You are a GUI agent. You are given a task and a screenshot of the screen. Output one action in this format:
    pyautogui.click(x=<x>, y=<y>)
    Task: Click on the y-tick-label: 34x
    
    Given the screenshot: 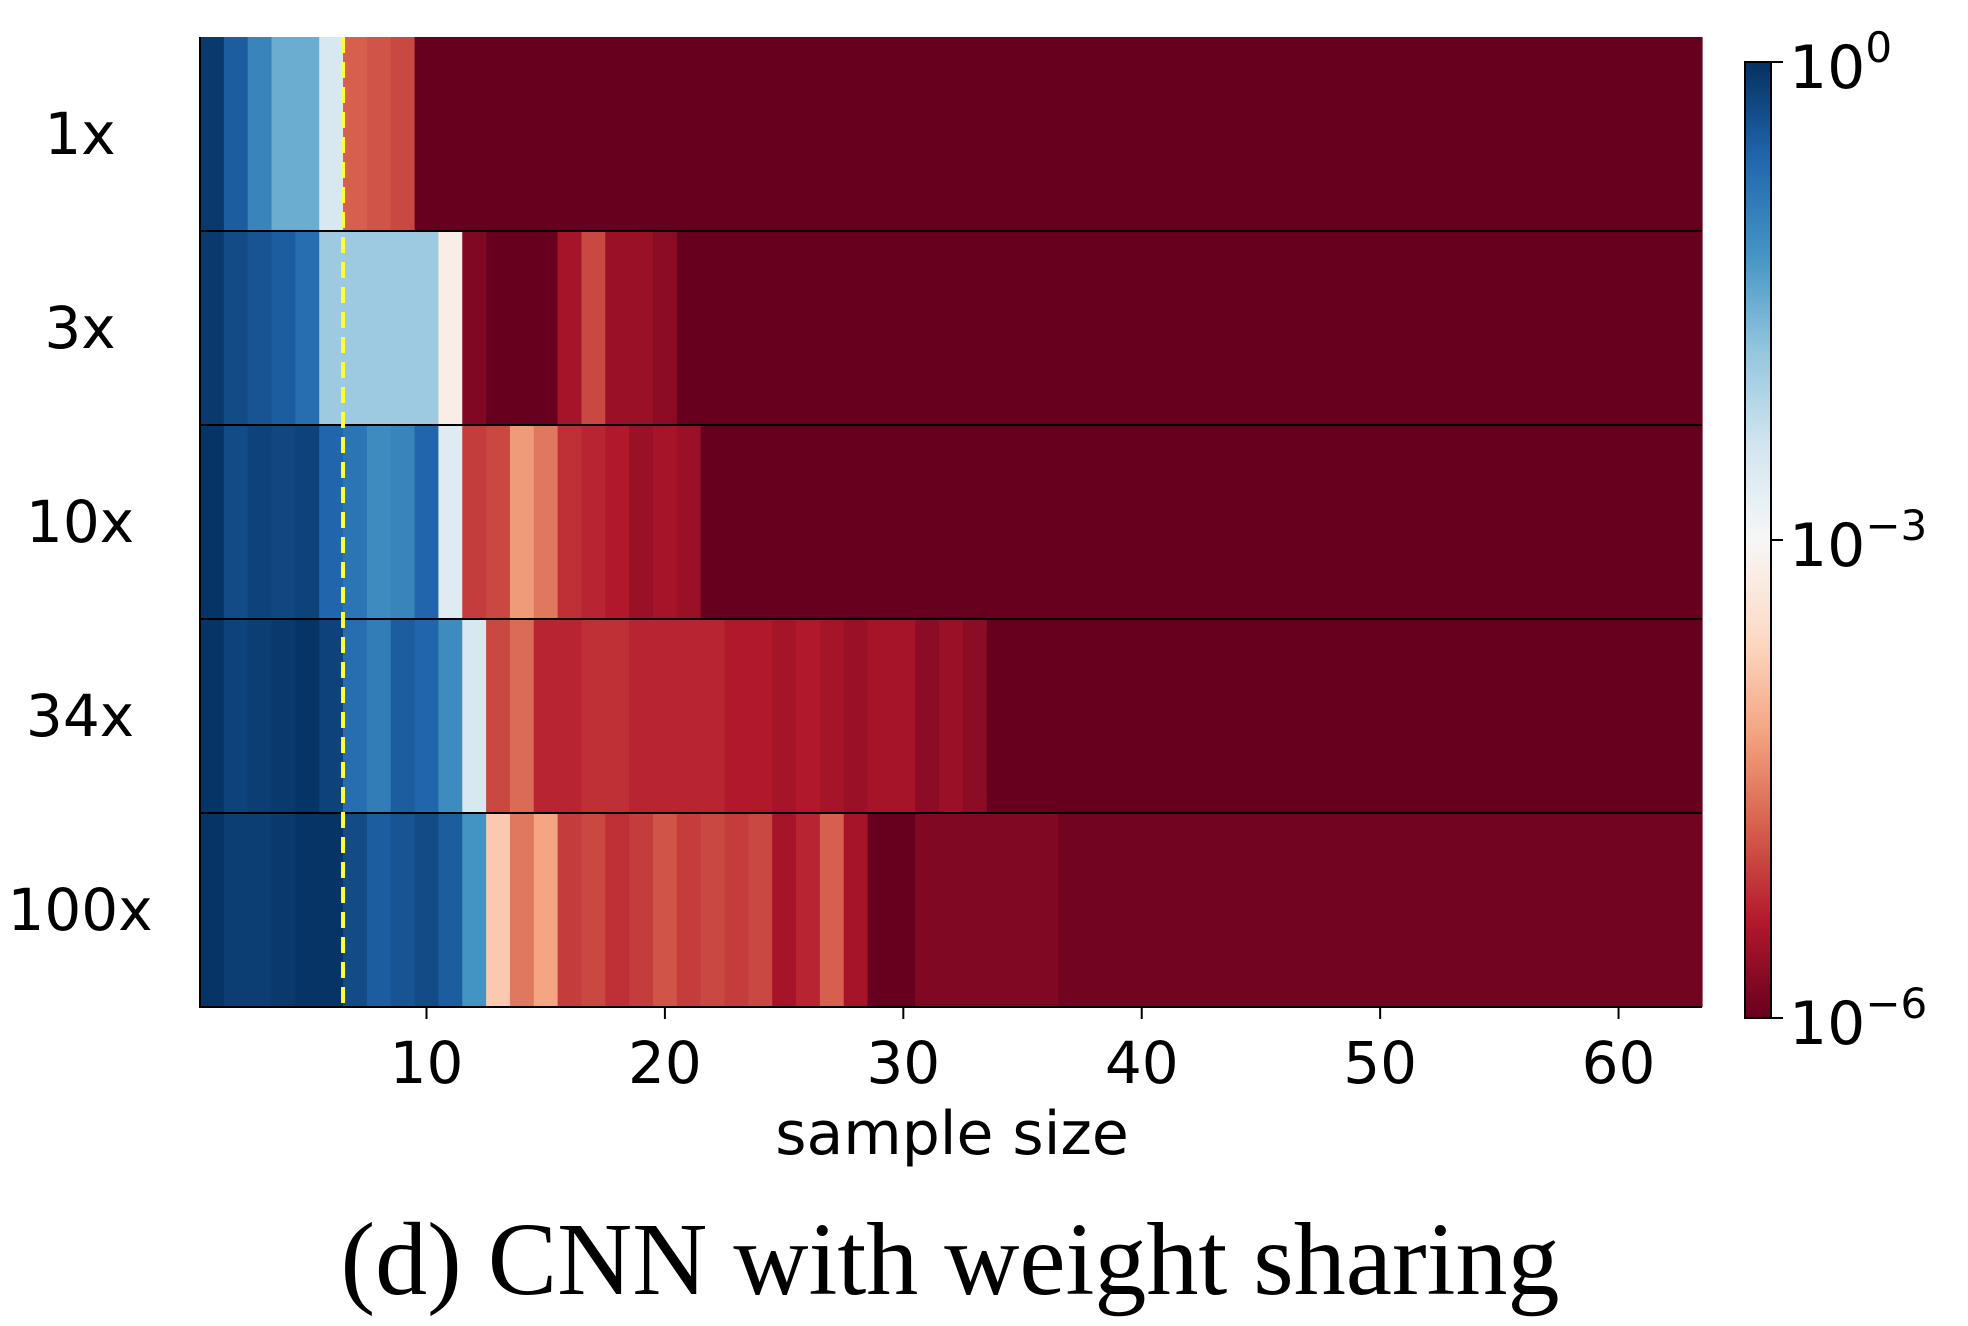 What is the action you would take?
    pyautogui.click(x=80, y=716)
    